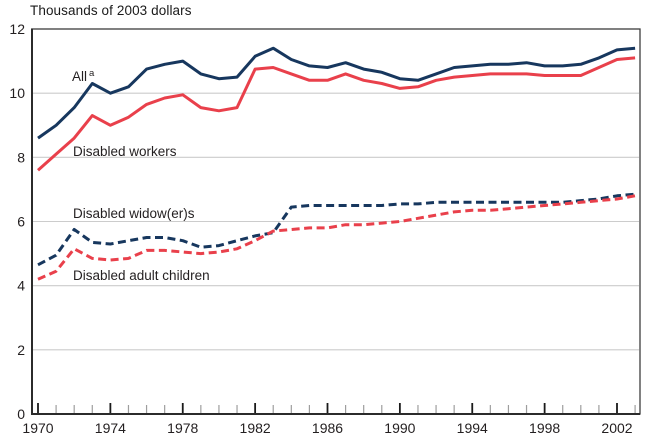 This screenshot has width=649, height=447. I want to click on x-tick-label: 1994, so click(472, 428).